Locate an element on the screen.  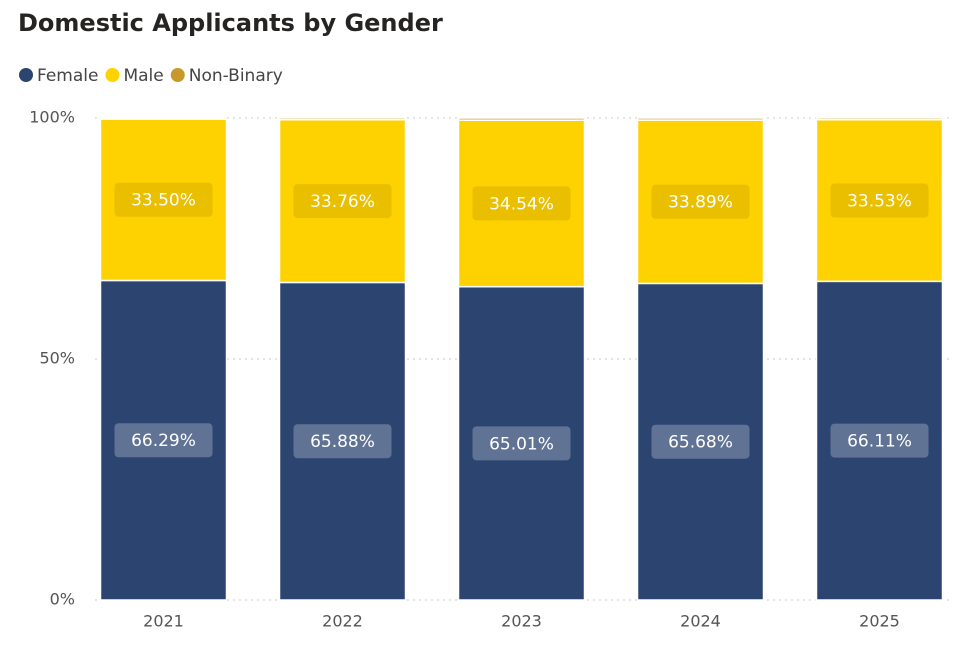
value-label: 66.29% is located at coordinates (163, 441).